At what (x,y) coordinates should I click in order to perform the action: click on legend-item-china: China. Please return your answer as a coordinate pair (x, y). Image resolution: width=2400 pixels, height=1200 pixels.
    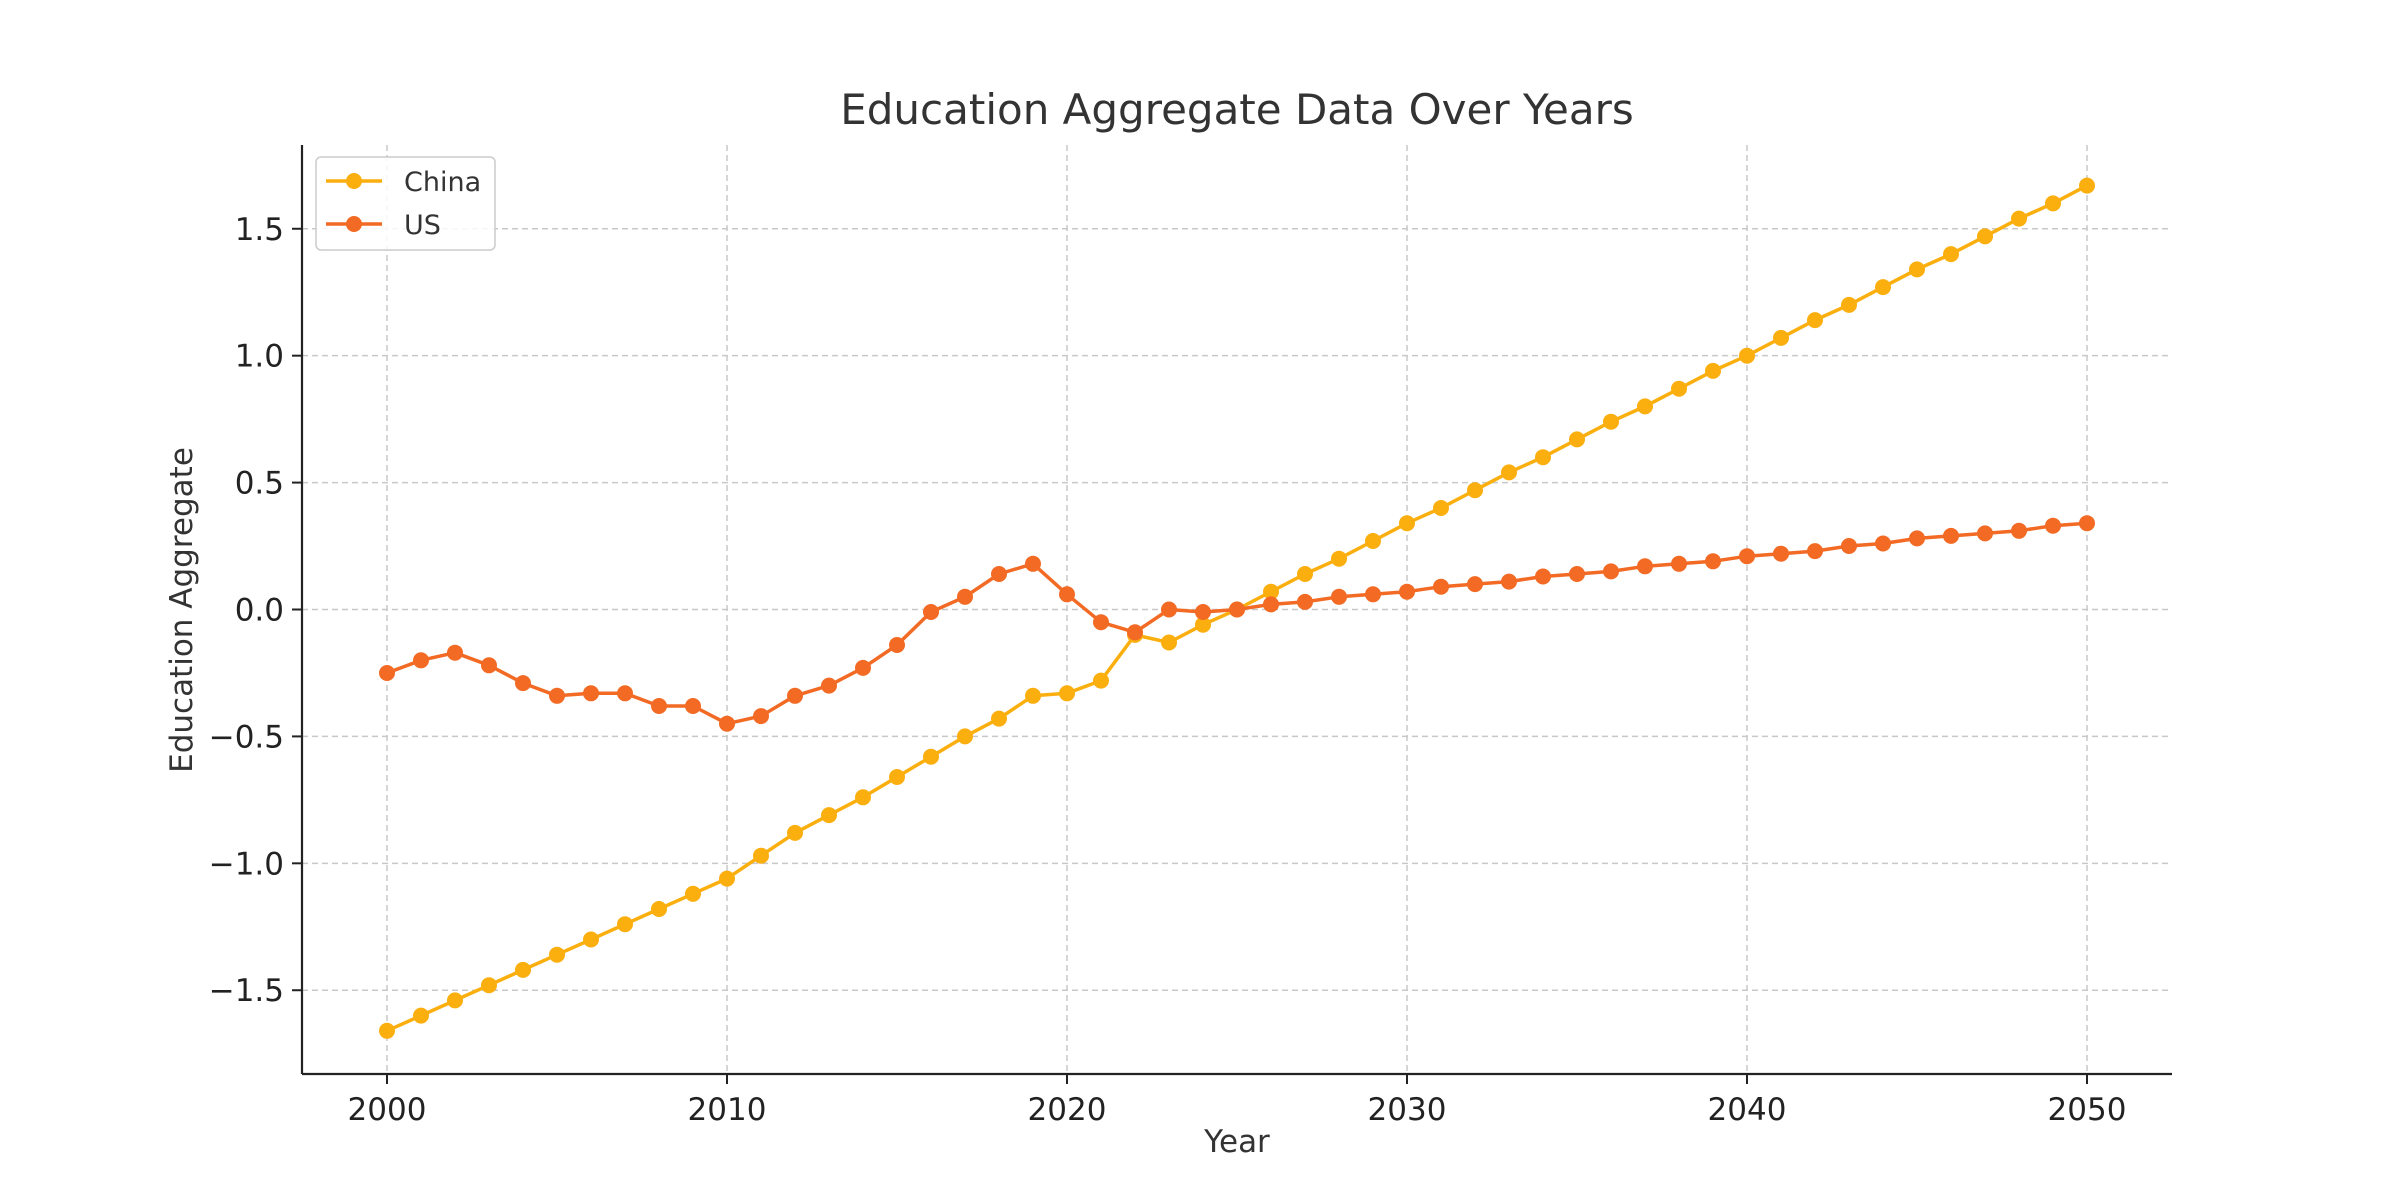
    Looking at the image, I should click on (403, 182).